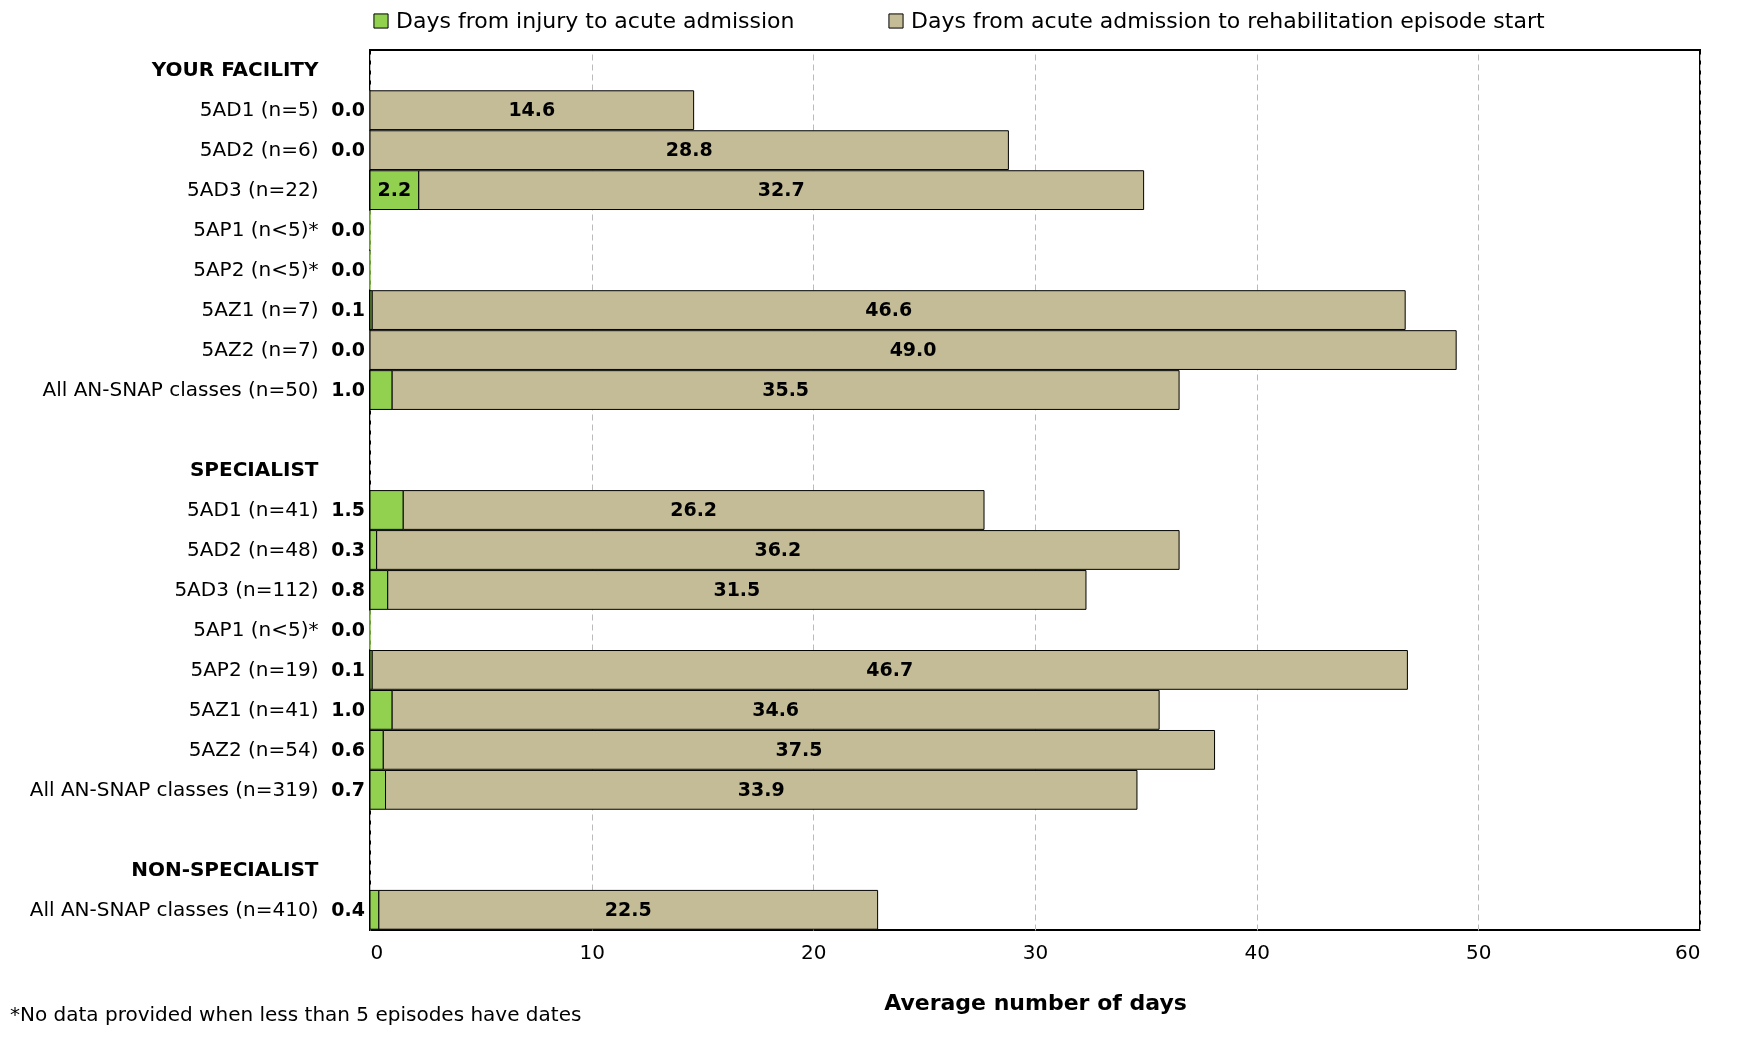 The height and width of the screenshot is (1052, 1748). Describe the element at coordinates (174, 788) in the screenshot. I see `y-tick-label: All AN-SNAP classes (n=319)` at that location.